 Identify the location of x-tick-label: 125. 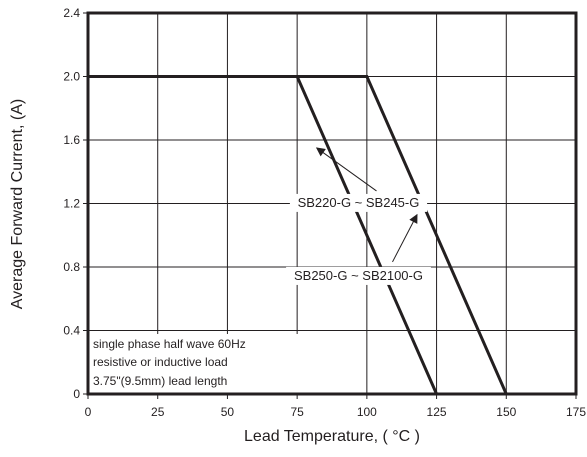
(437, 412).